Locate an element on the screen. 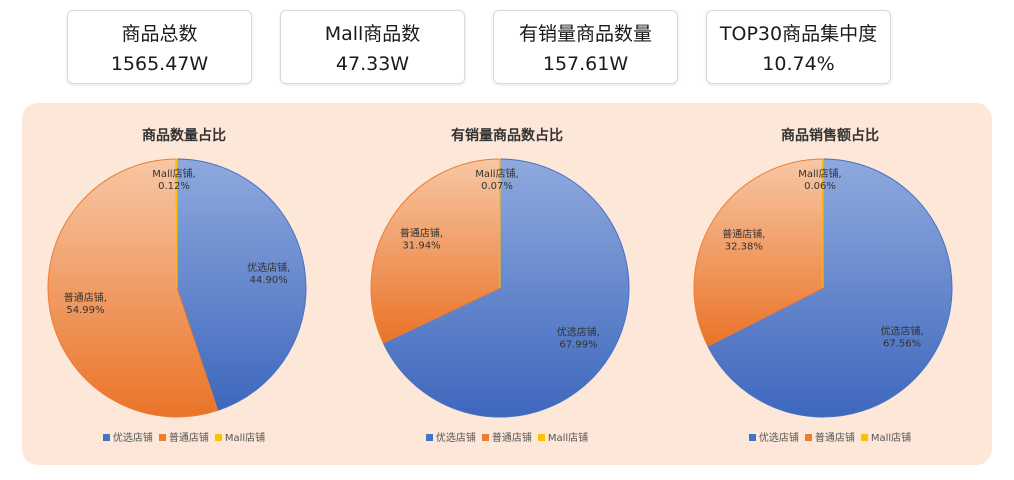  pie-svg: 优选店铺, 44.90% 普通店铺, 54.99% Mall店铺, 0.12% is located at coordinates (177, 288).